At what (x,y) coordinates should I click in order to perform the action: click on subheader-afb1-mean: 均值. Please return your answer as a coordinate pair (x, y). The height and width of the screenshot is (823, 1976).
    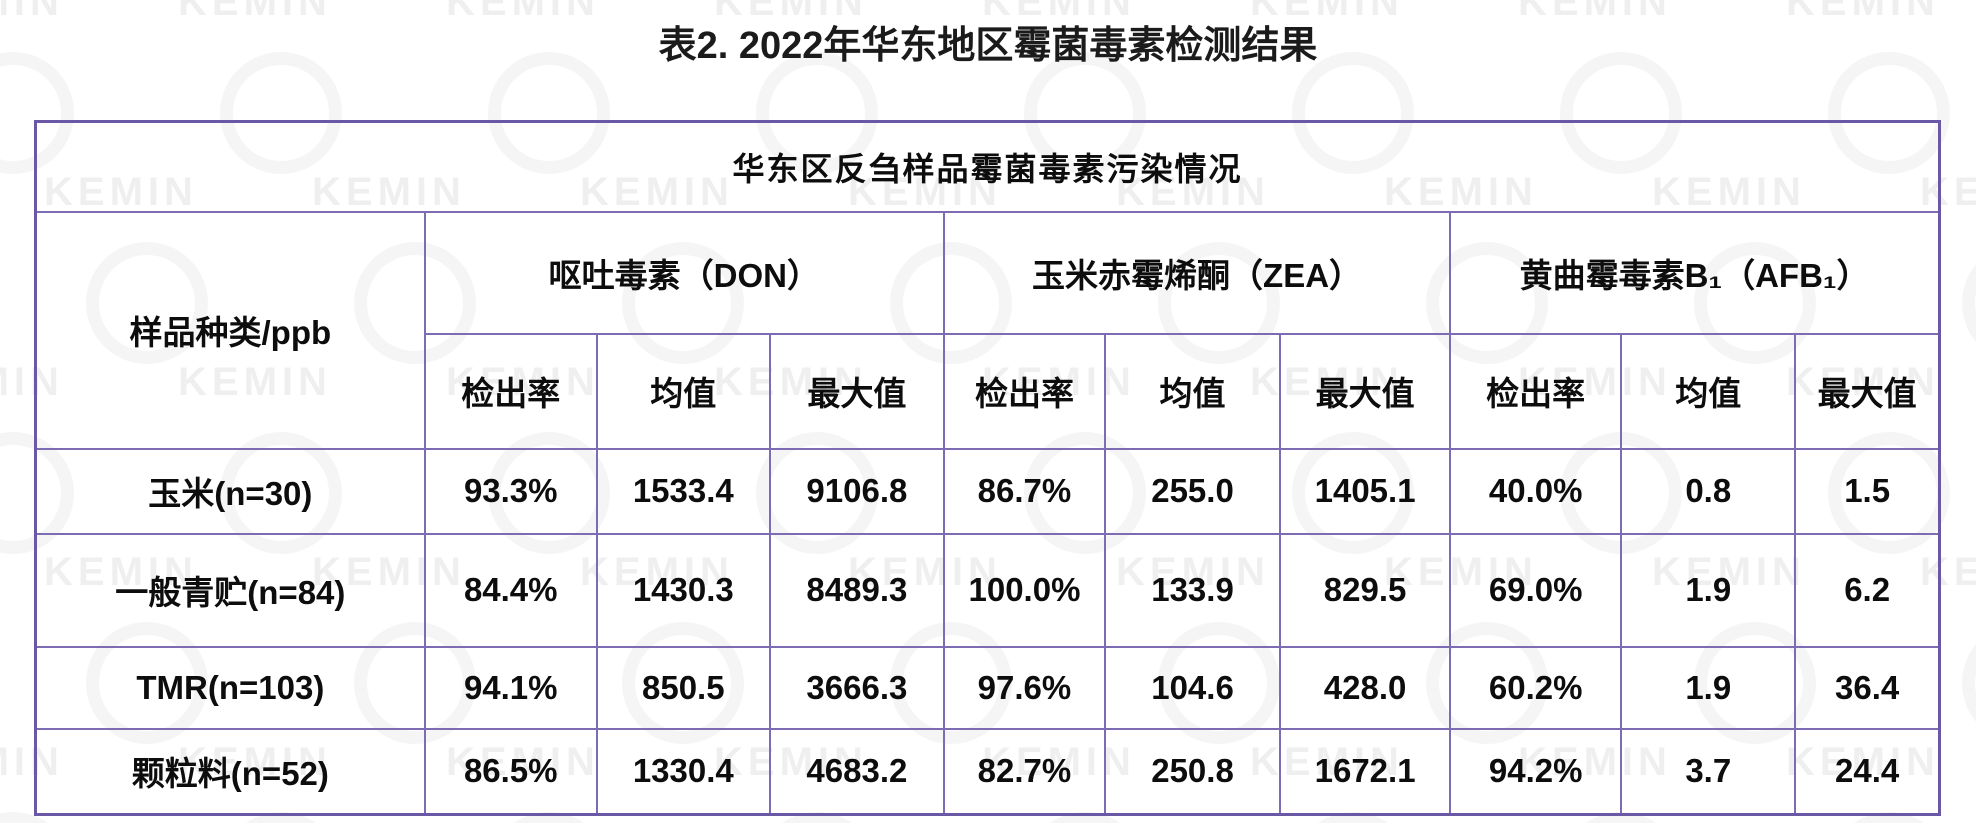
    Looking at the image, I should click on (1708, 391).